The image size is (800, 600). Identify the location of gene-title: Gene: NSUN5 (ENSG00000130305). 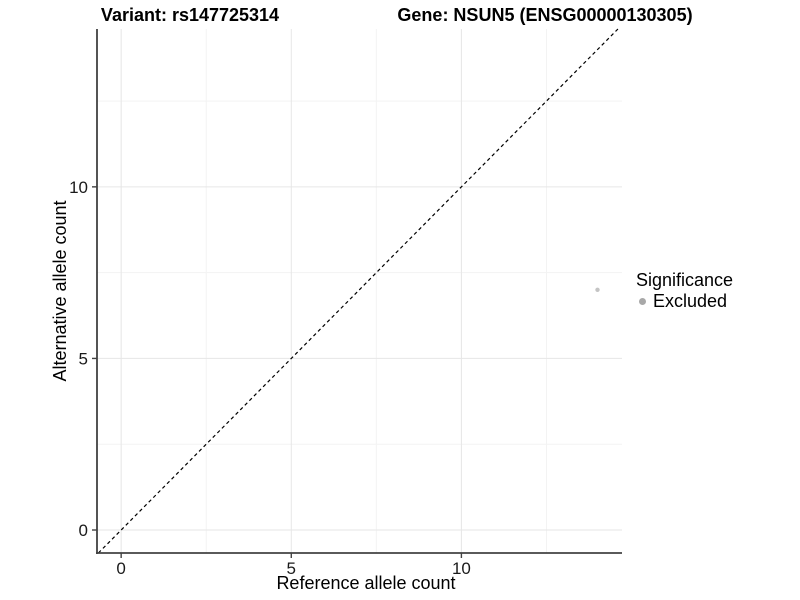
(545, 15).